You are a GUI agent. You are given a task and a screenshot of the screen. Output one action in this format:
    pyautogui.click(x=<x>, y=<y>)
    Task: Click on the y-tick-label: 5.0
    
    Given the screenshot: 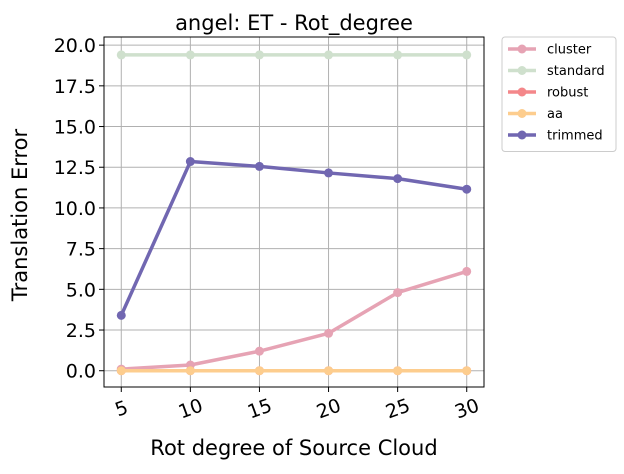 What is the action you would take?
    pyautogui.click(x=81, y=290)
    